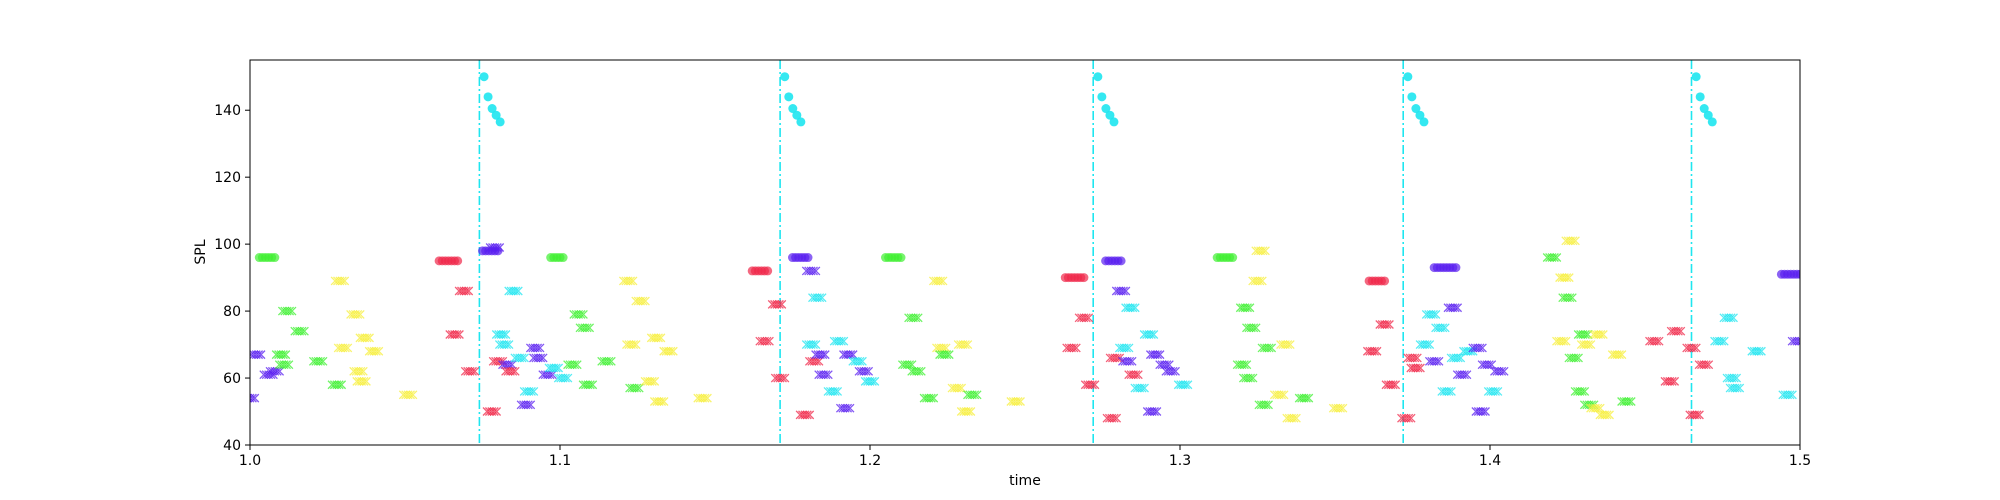  I want to click on x-axis: 1.0 1.1 1.2 1.3 1.4 1.5, so click(1025, 457).